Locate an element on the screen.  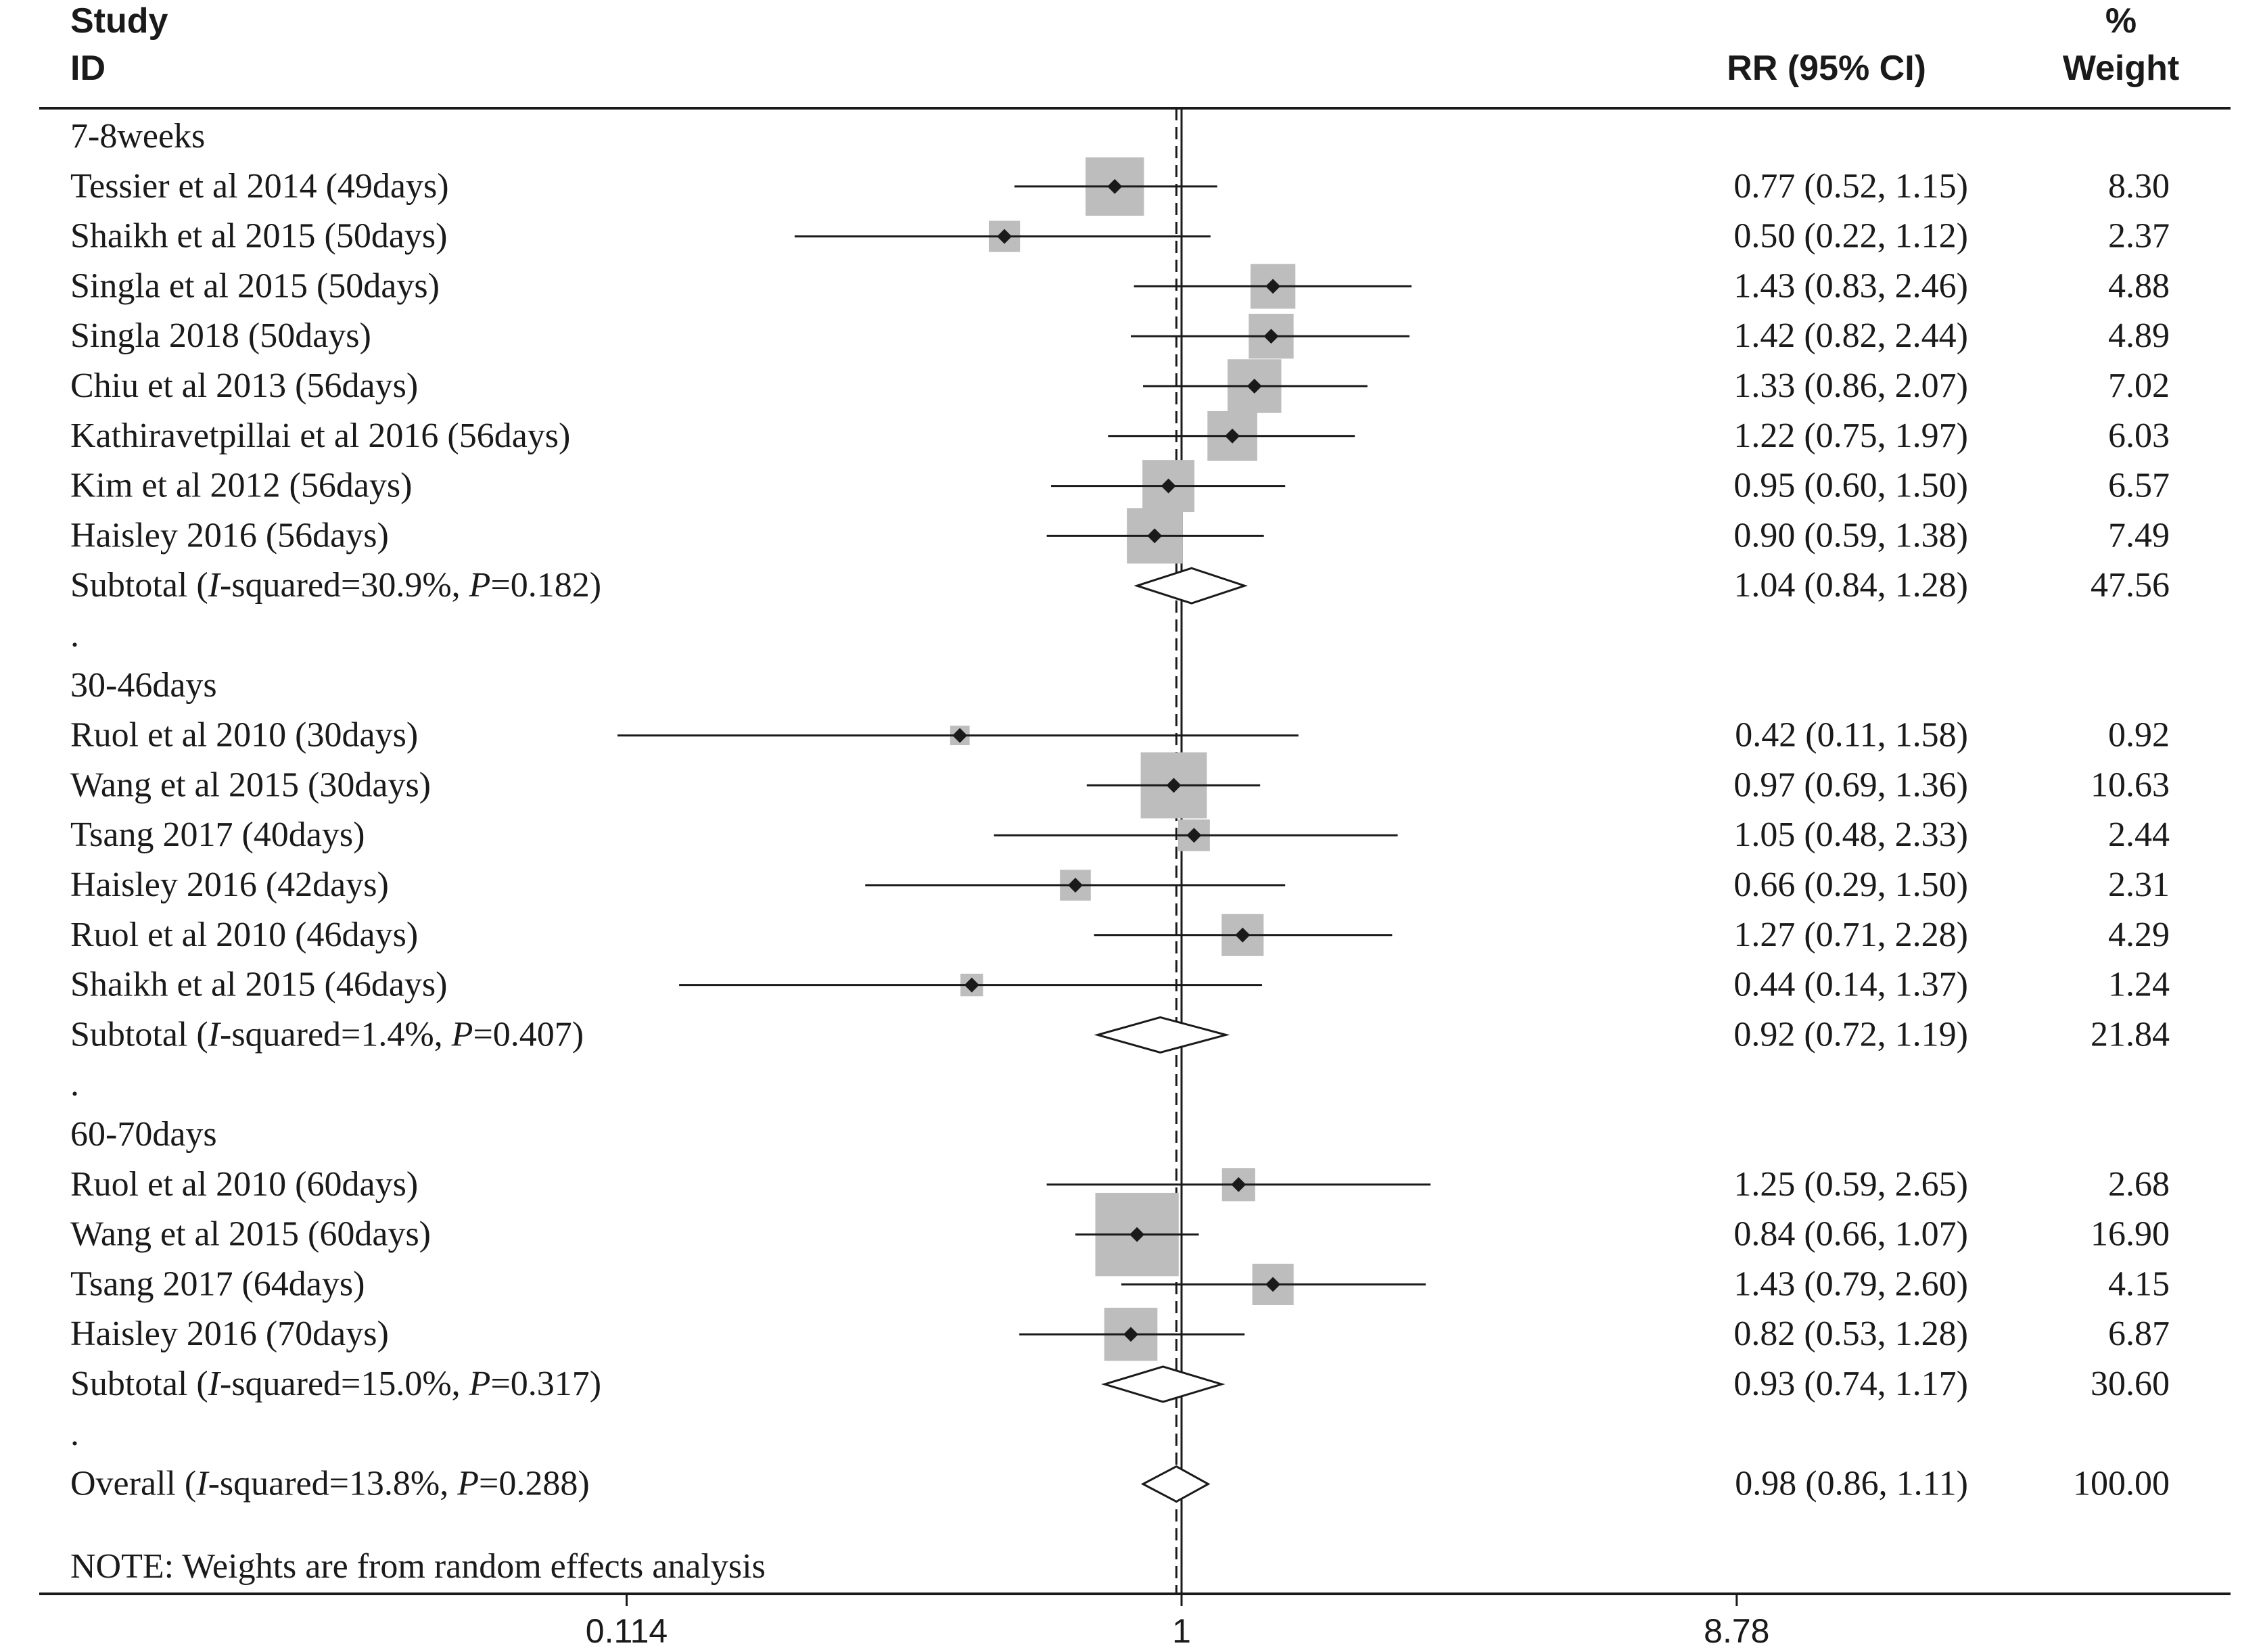
rr-ci-value: 0.93 (0.74, 1.17) is located at coordinates (1850, 1384).